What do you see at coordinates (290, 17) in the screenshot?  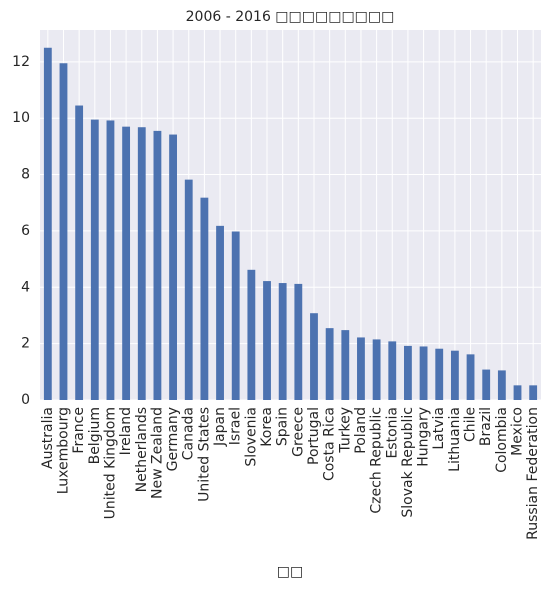 I see `chart-title: 2006 - 2016 □□□□□□□□□` at bounding box center [290, 17].